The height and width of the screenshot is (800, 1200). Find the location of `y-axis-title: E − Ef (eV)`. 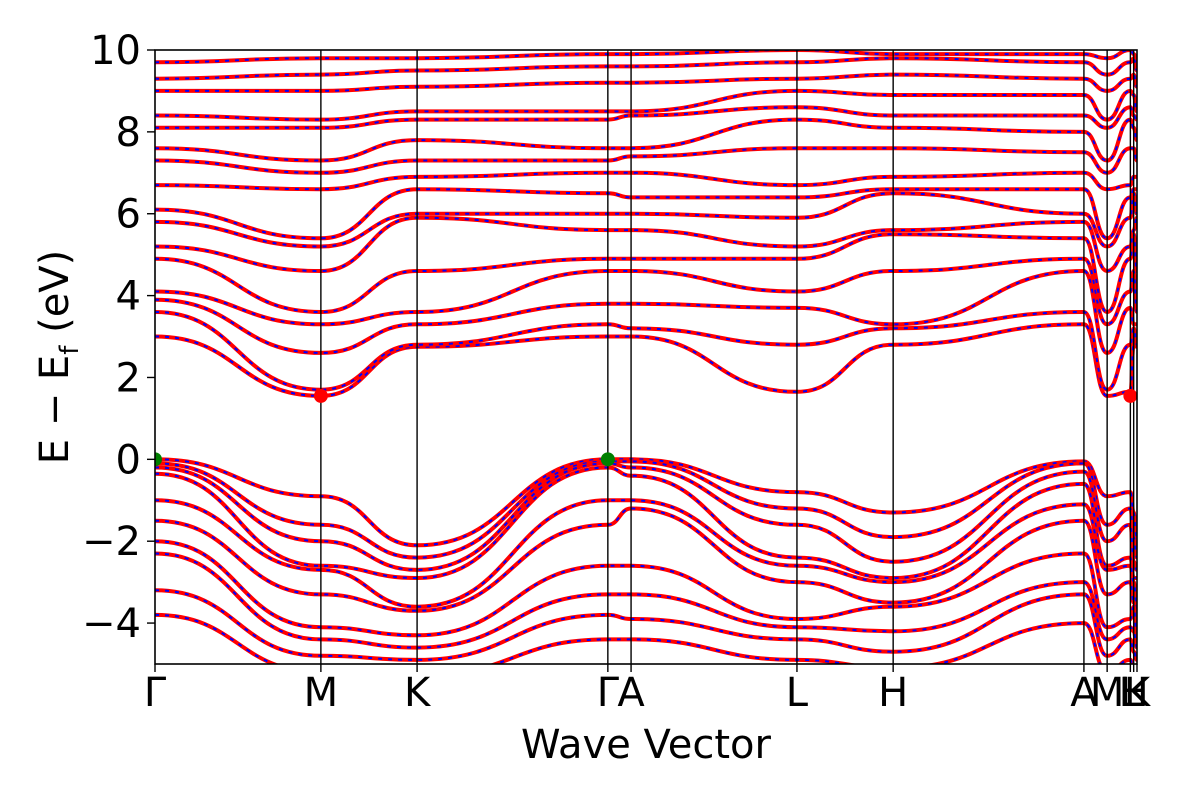

y-axis-title: E − Ef (eV) is located at coordinates (58, 357).